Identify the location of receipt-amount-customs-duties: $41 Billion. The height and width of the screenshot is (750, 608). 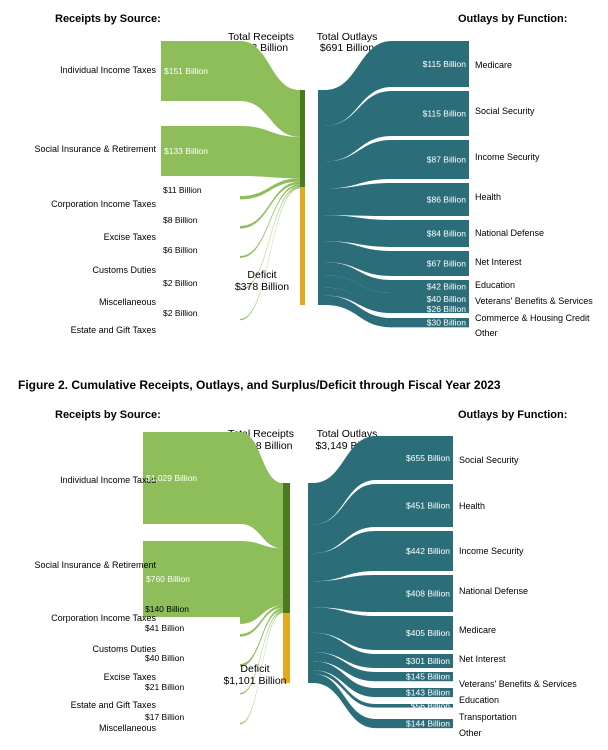
(164, 628).